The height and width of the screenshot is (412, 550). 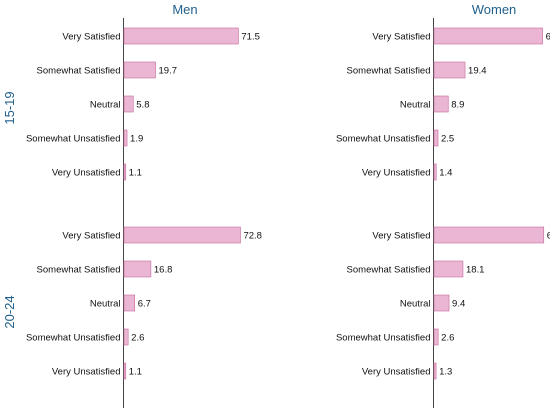 What do you see at coordinates (9, 107) in the screenshot?
I see `row-title-15-19: 15-19` at bounding box center [9, 107].